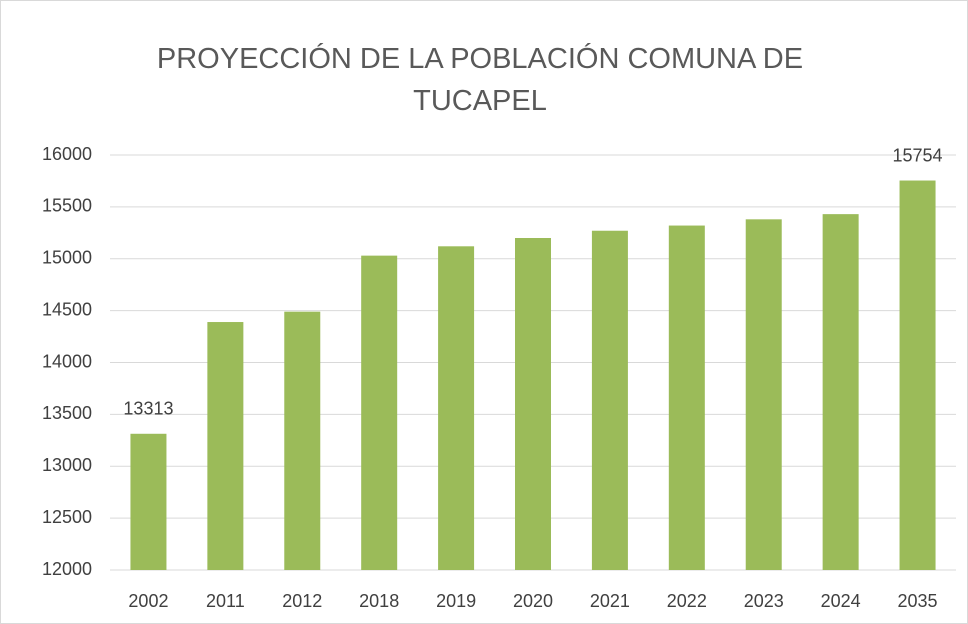 The image size is (968, 624). Describe the element at coordinates (918, 155) in the screenshot. I see `data-label: 15754` at that location.